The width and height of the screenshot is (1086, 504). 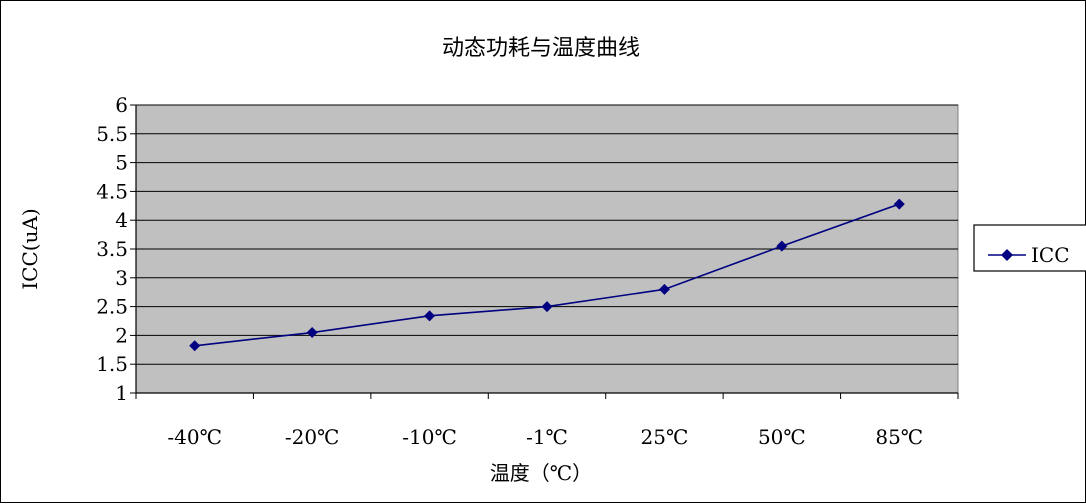 What do you see at coordinates (312, 437) in the screenshot?
I see `x-tick-label: -20℃` at bounding box center [312, 437].